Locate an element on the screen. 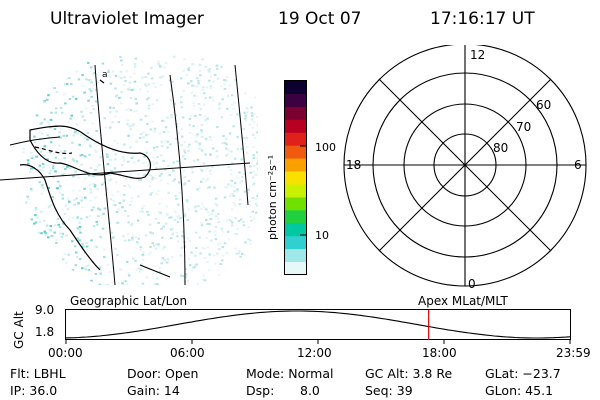 Image resolution: width=600 pixels, height=400 pixels. colorbar is located at coordinates (295, 178).